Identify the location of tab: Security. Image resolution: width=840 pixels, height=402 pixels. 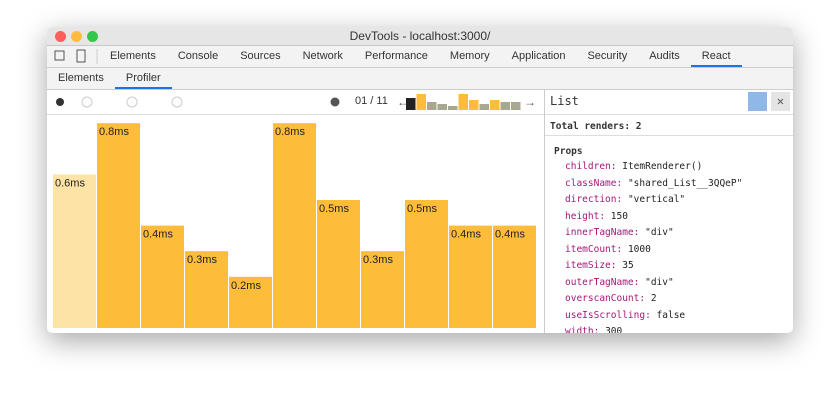
(607, 56).